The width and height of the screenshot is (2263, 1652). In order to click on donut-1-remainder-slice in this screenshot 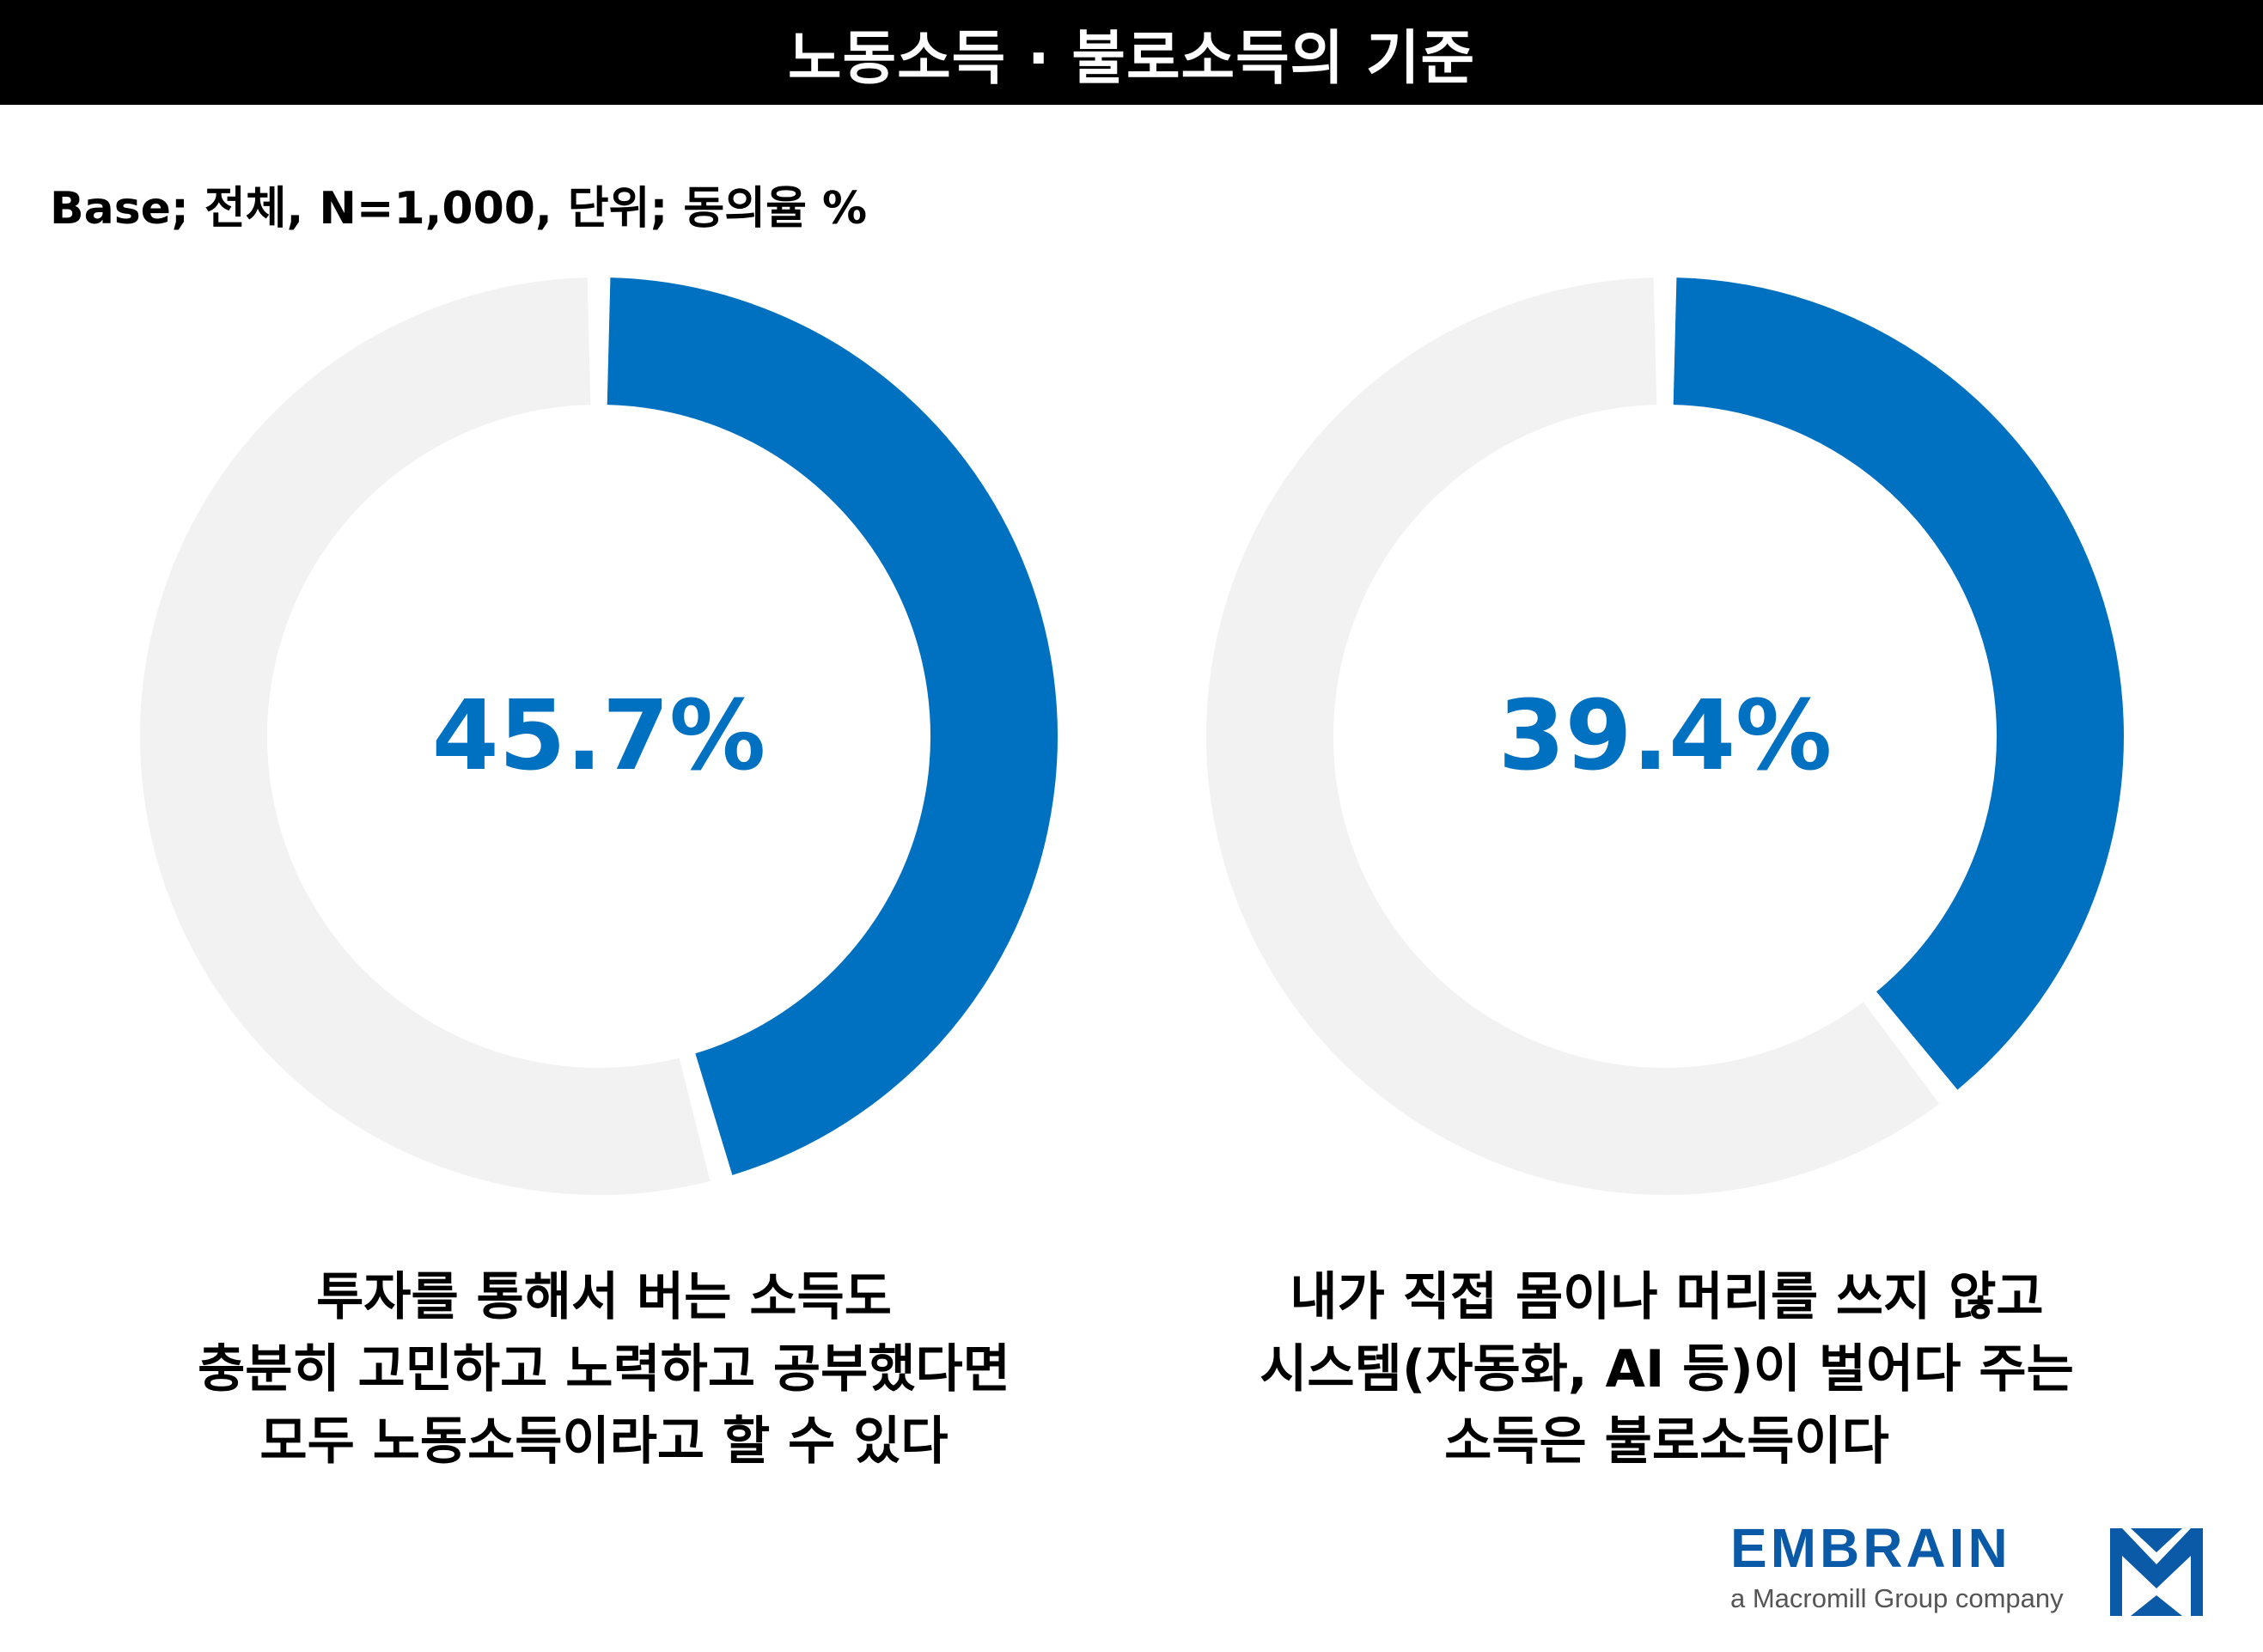, I will do `click(425, 736)`.